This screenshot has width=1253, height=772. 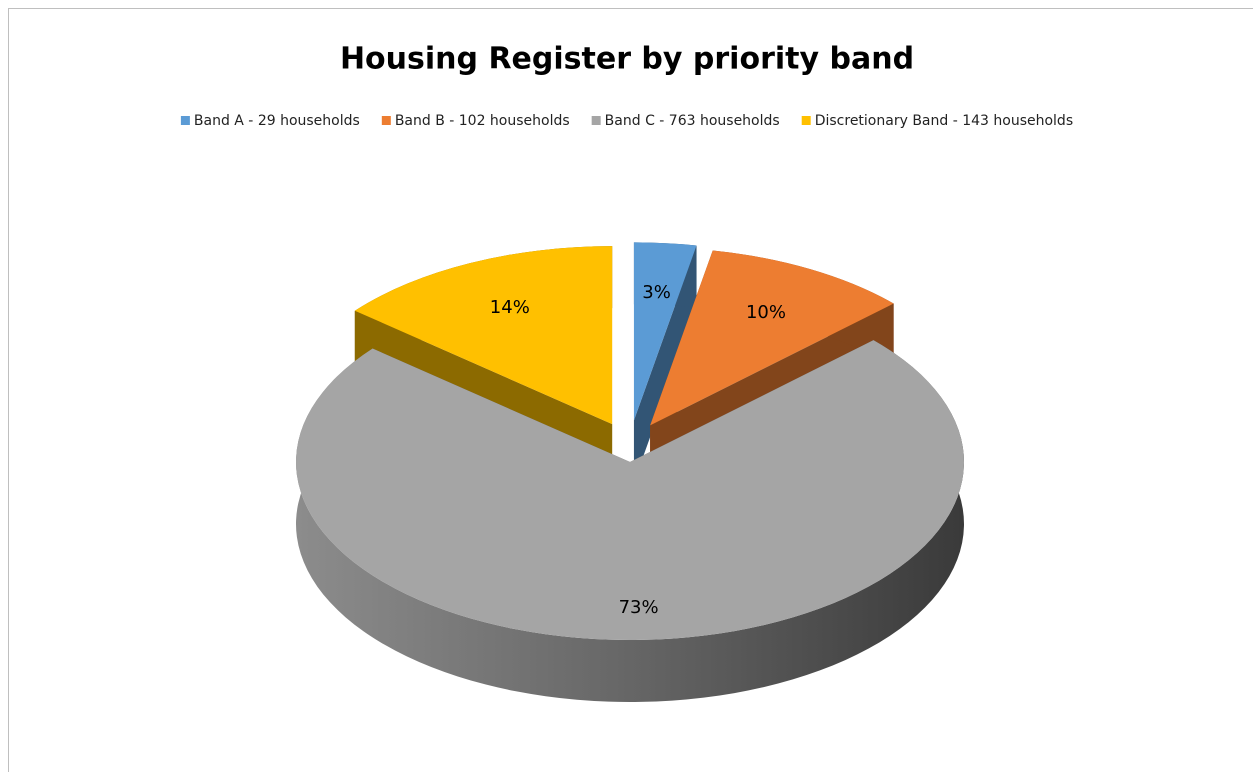 What do you see at coordinates (639, 607) in the screenshot?
I see `slice-label: 73%` at bounding box center [639, 607].